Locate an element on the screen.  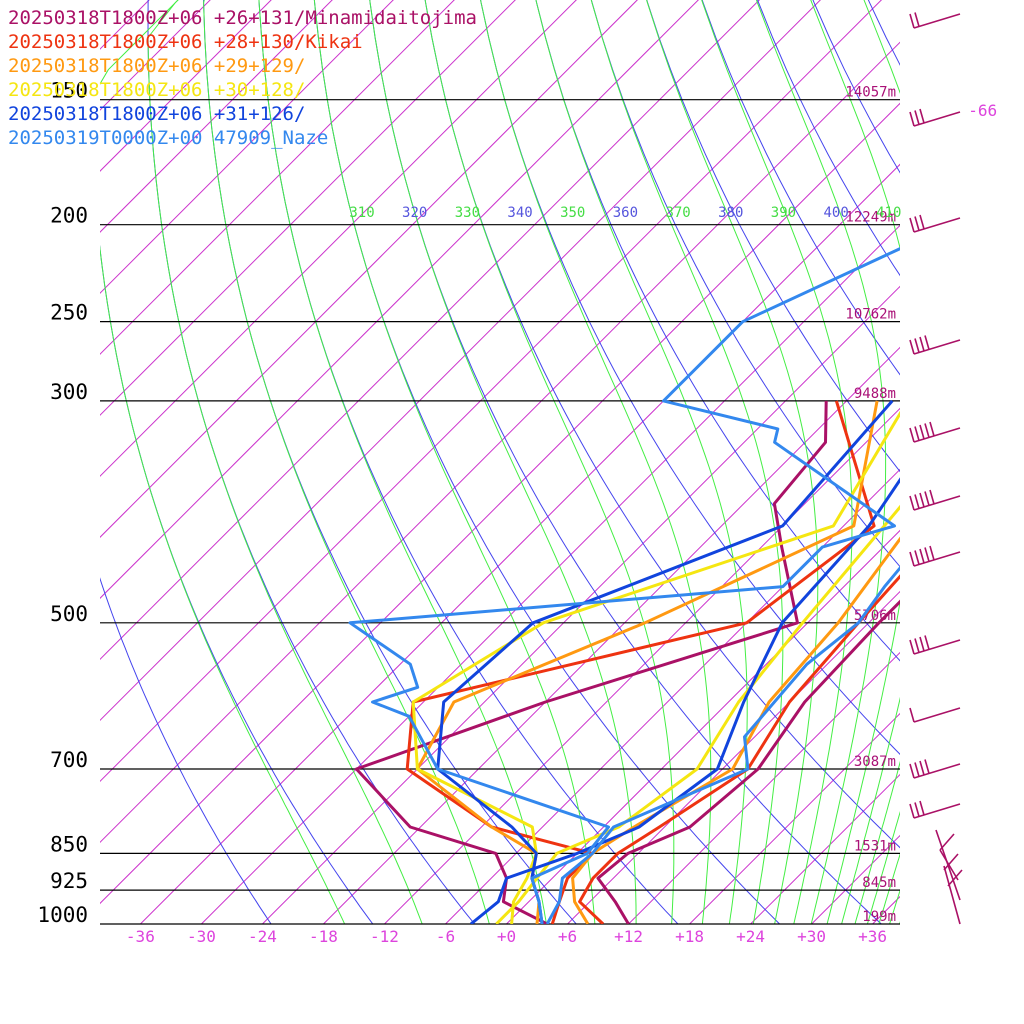
height-label: 1531m is located at coordinates (875, 846).